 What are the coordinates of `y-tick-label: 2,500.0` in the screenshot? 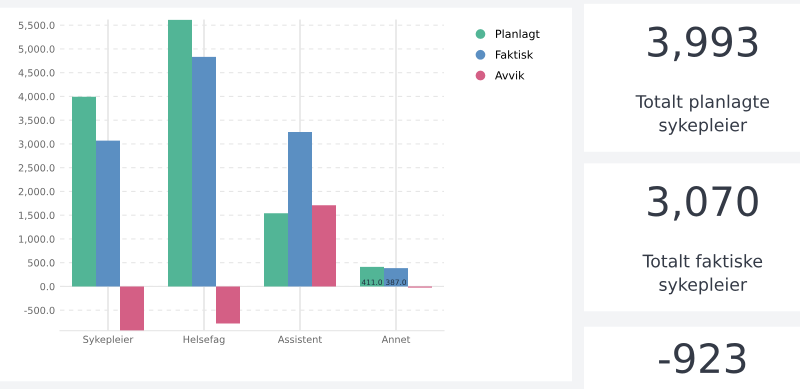 It's located at (36, 168).